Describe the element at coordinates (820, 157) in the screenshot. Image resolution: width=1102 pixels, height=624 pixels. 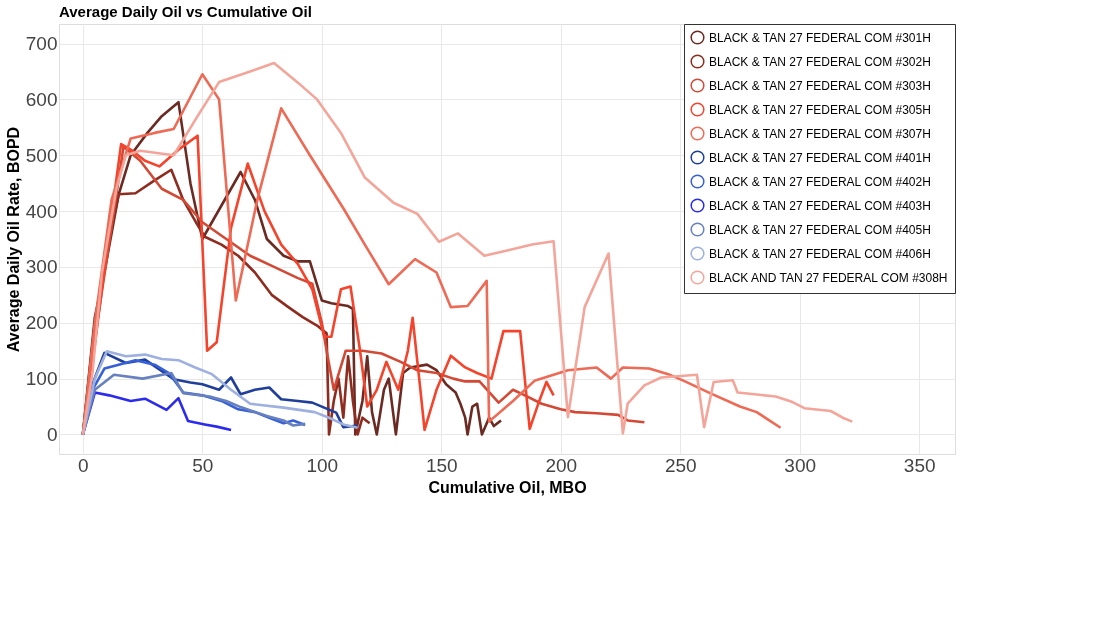
I see `legend-label: BLACK & TAN 27 FEDERAL COM #401H` at that location.